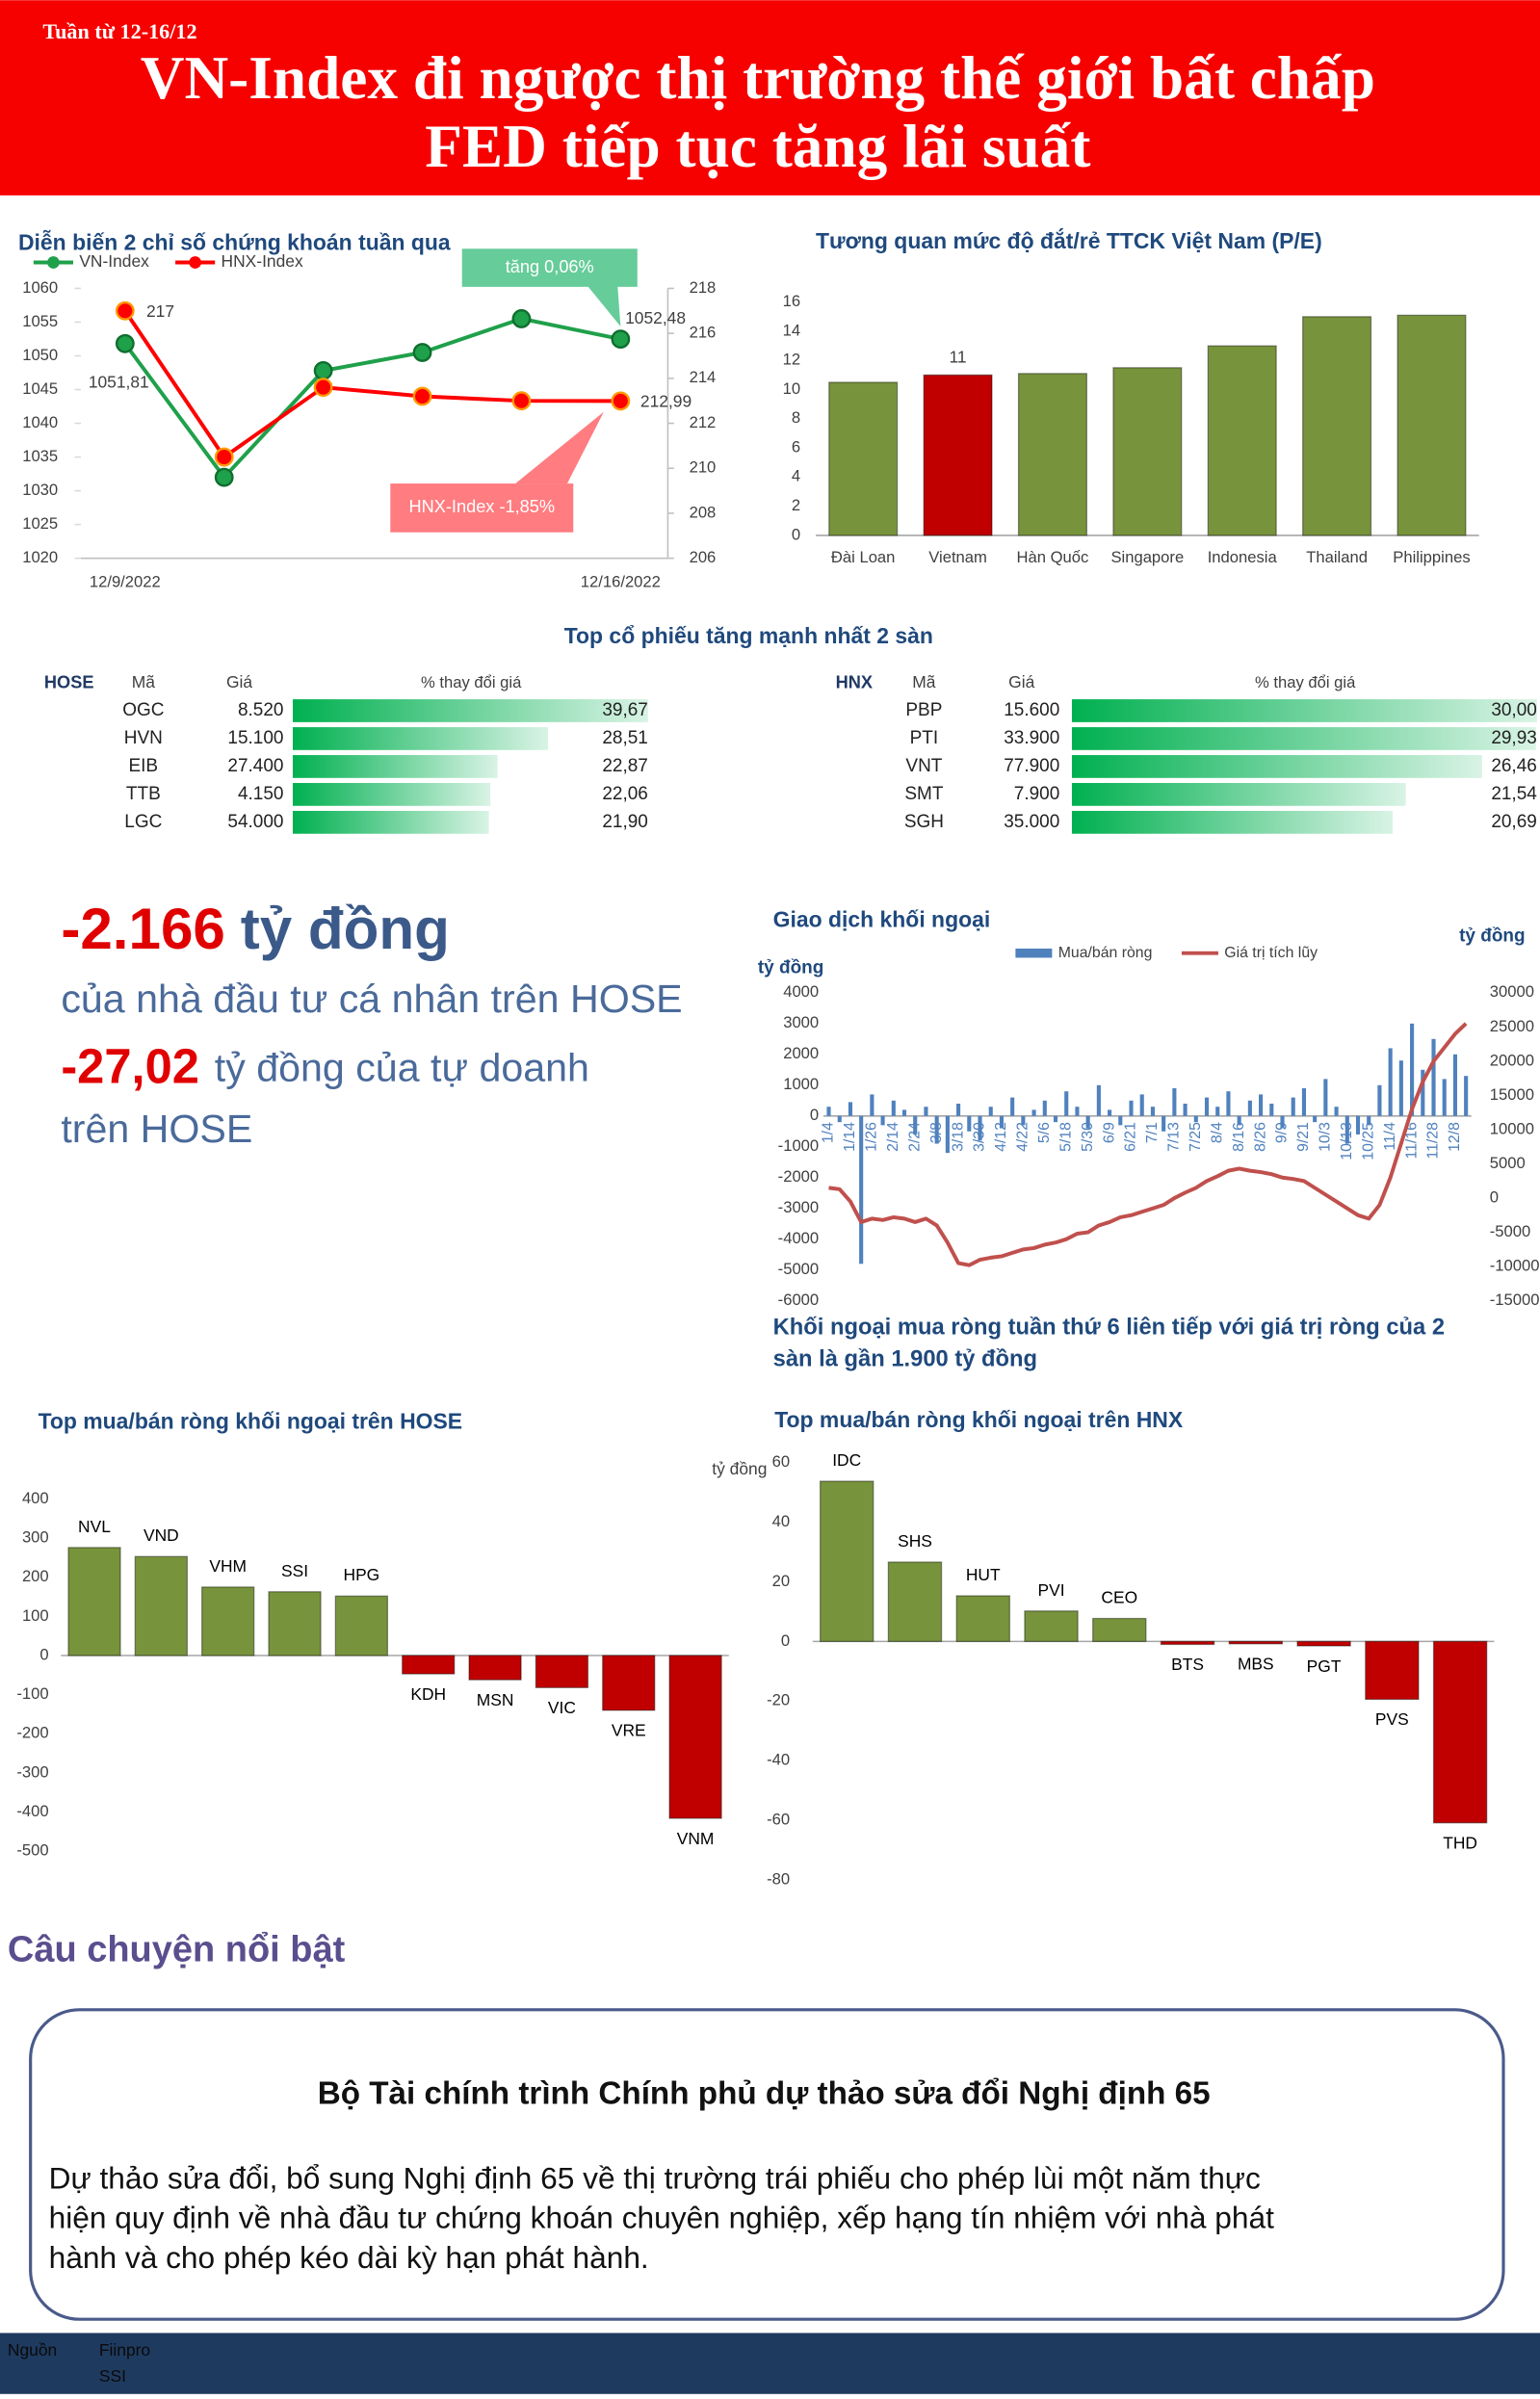 The image size is (1540, 2399). What do you see at coordinates (40, 388) in the screenshot?
I see `y-tick-label: 1045` at bounding box center [40, 388].